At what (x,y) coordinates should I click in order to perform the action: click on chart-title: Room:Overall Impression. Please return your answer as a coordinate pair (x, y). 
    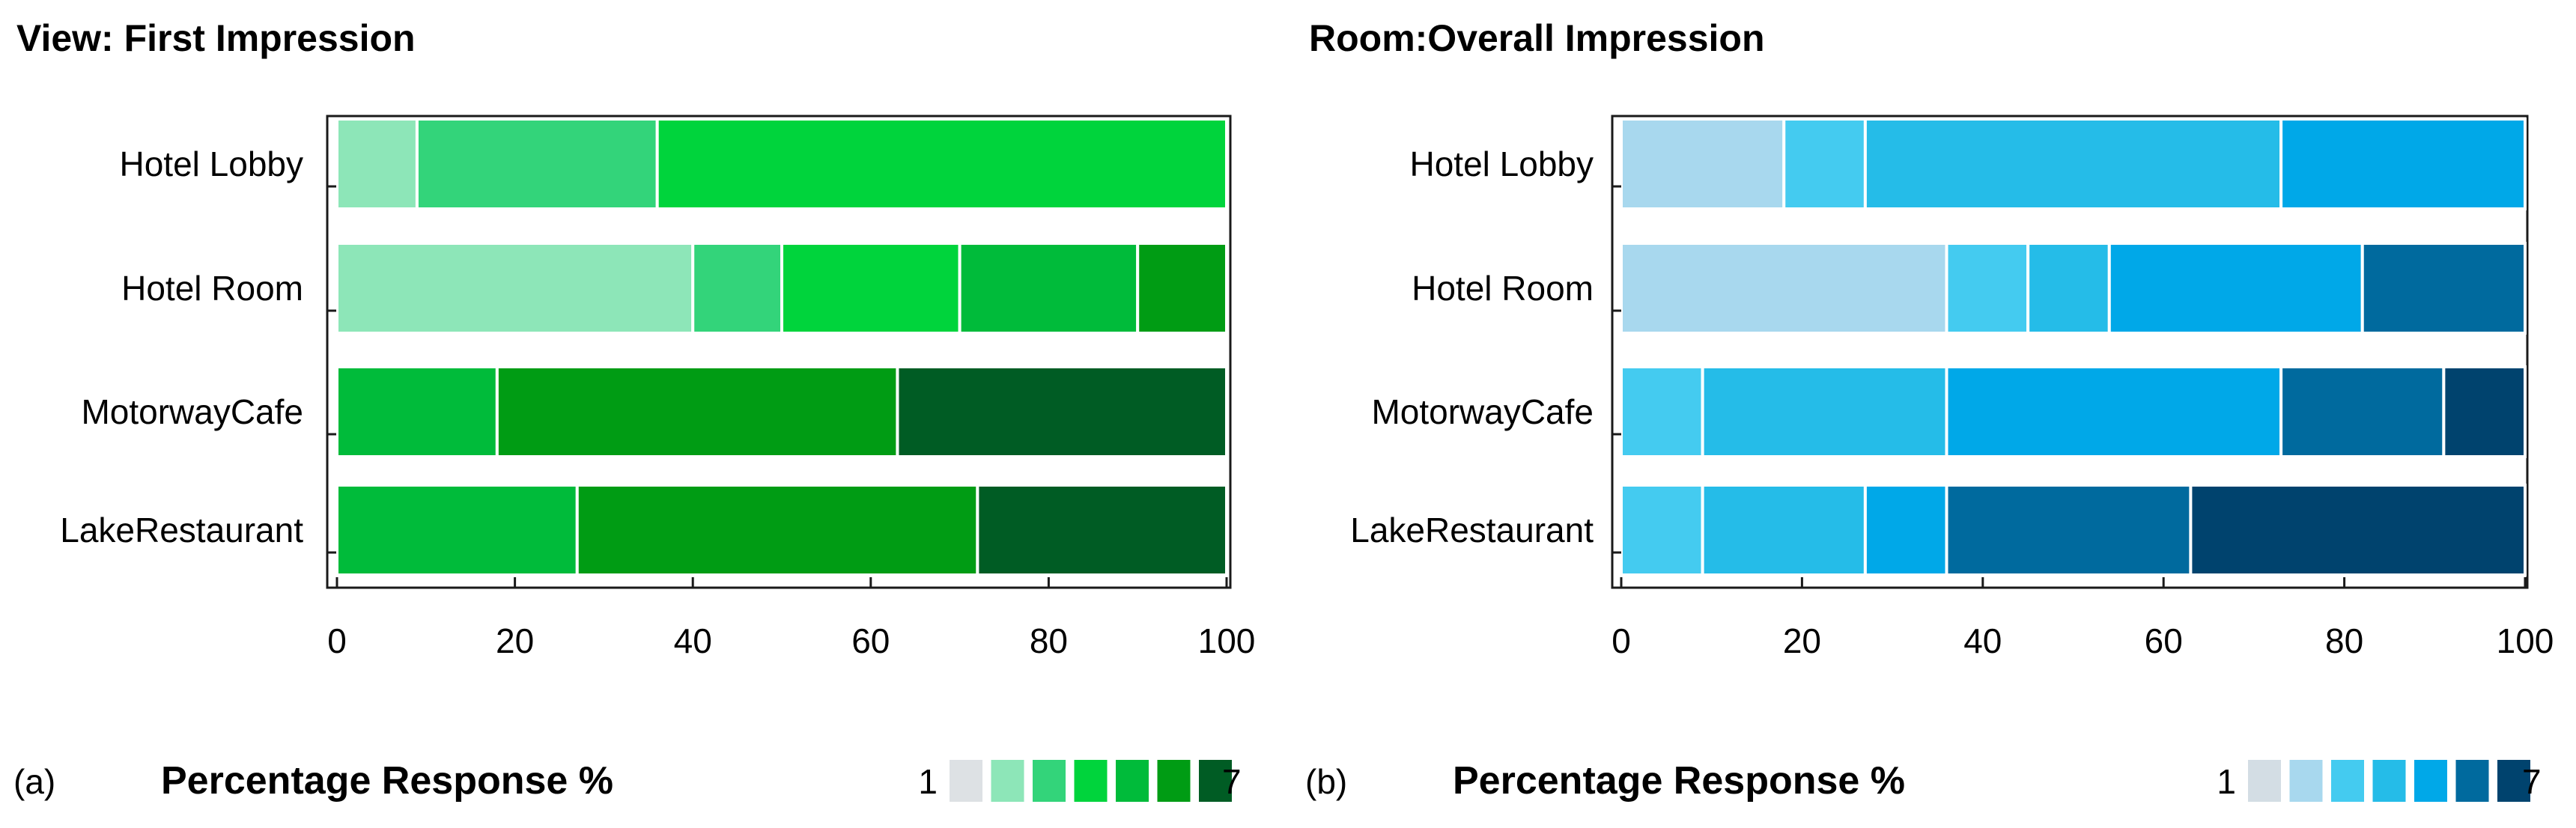
    Looking at the image, I should click on (1537, 38).